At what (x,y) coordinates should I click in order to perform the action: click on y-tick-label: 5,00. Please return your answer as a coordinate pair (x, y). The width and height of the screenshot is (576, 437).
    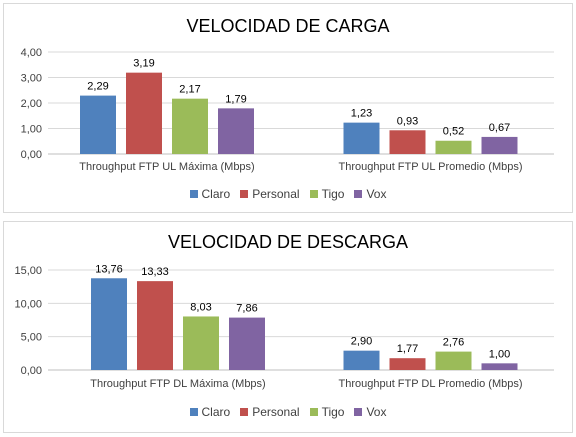
    Looking at the image, I should click on (31, 338).